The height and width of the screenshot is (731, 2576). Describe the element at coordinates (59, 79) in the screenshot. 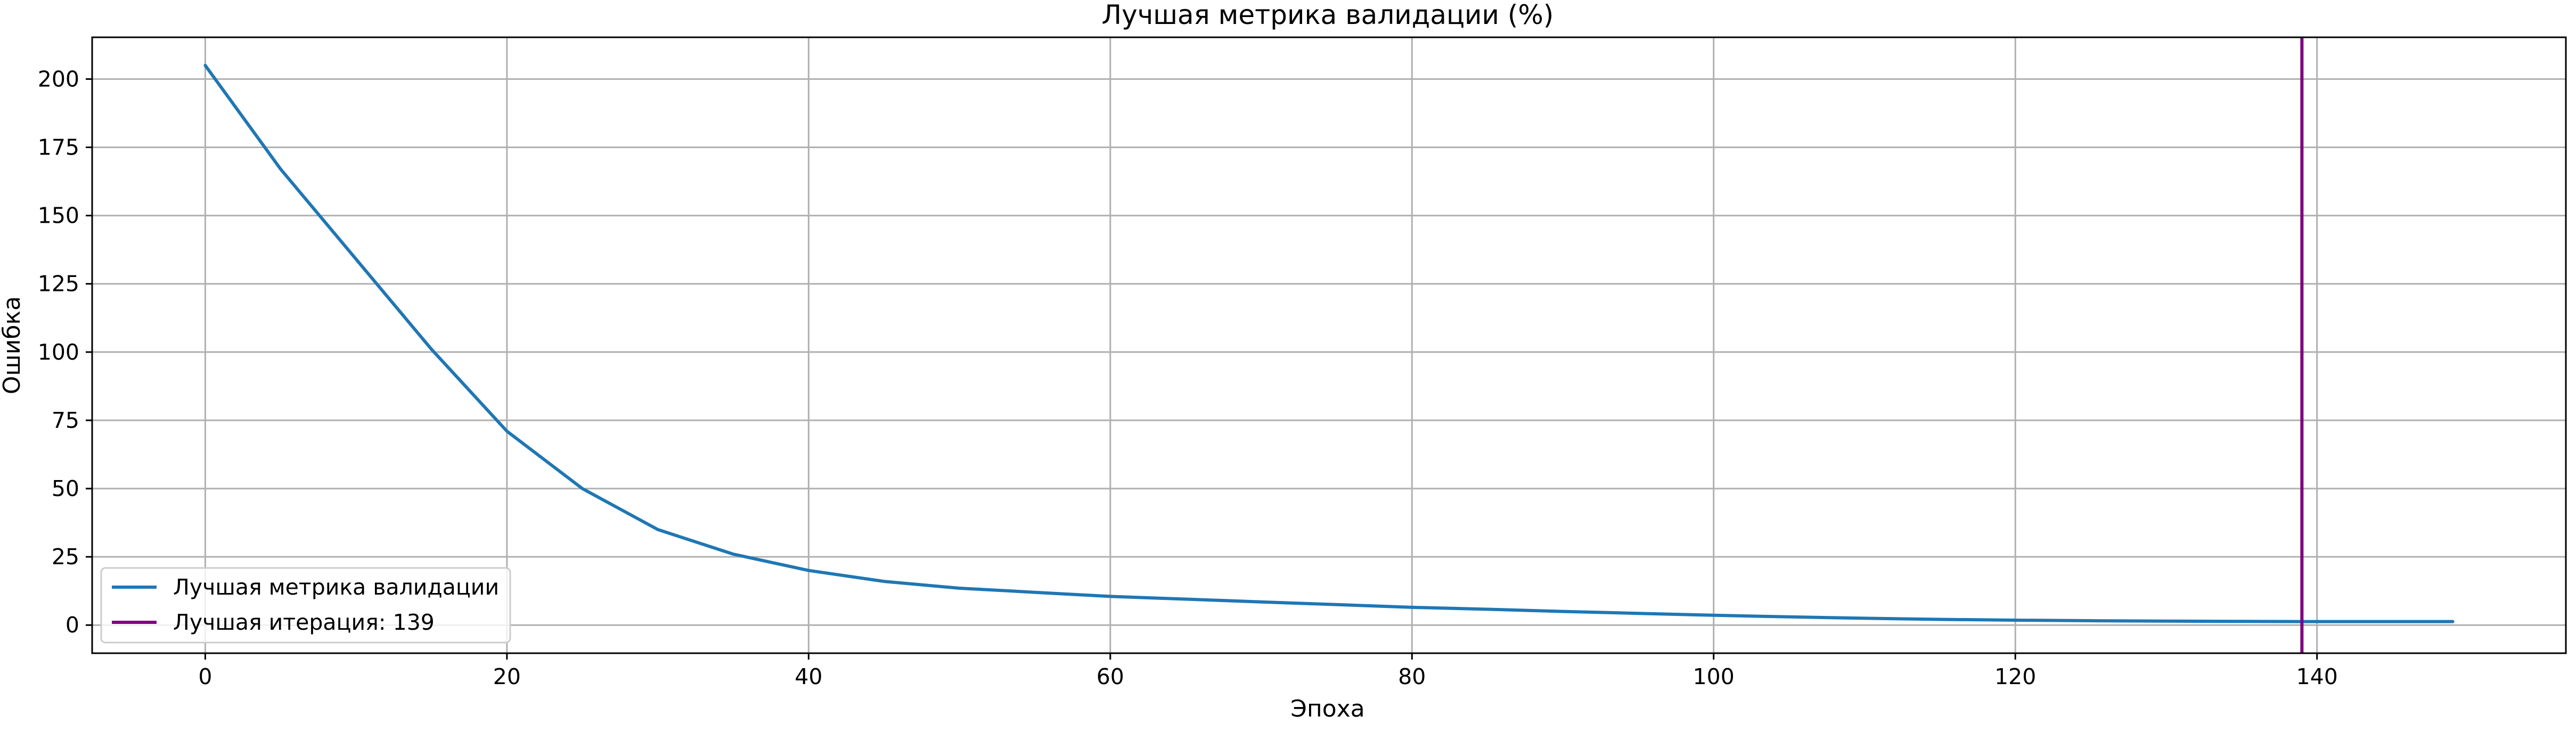

I see `y-tick-label: 200` at that location.